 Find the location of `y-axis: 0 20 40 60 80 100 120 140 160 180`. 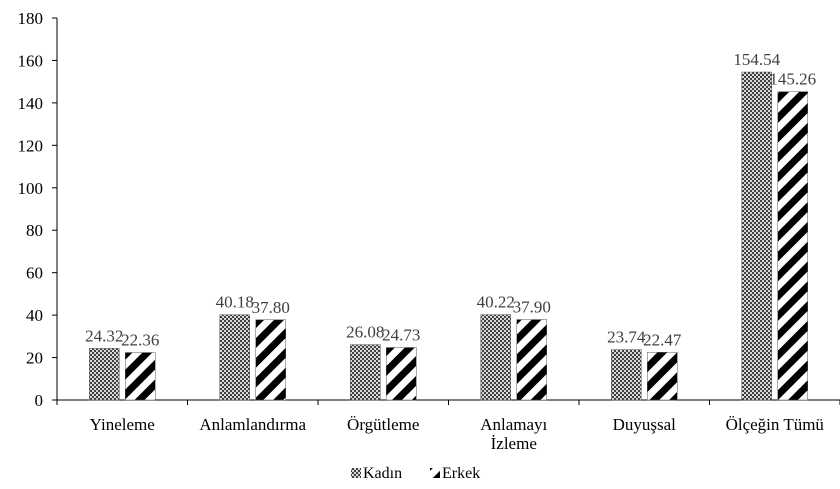

y-axis: 0 20 40 60 80 100 120 140 160 180 is located at coordinates (38, 209).